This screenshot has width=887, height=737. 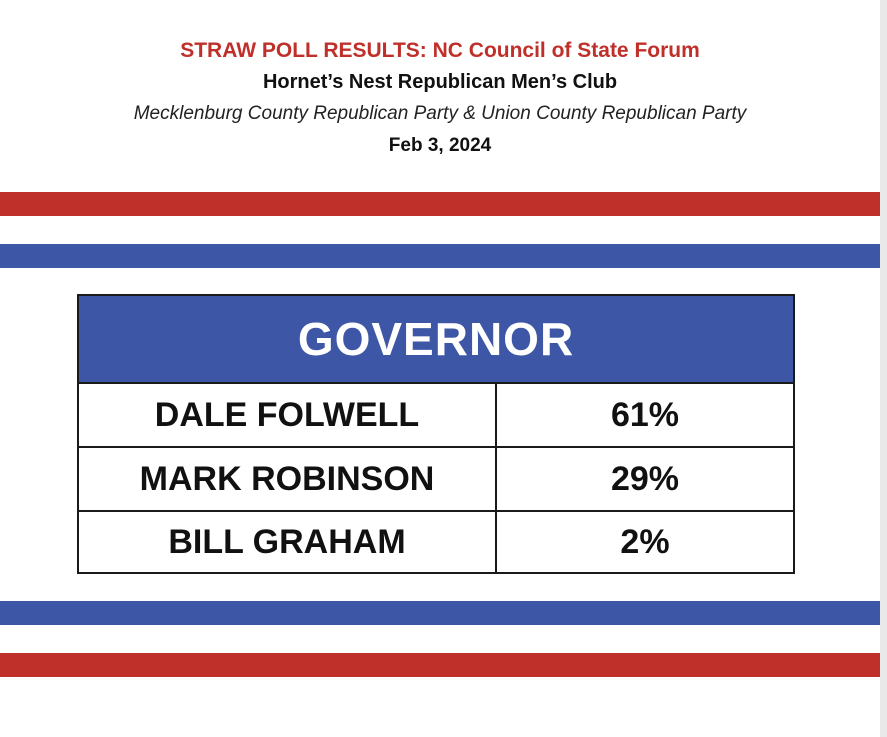 I want to click on candidate-name: MARK ROBINSON, so click(x=288, y=479).